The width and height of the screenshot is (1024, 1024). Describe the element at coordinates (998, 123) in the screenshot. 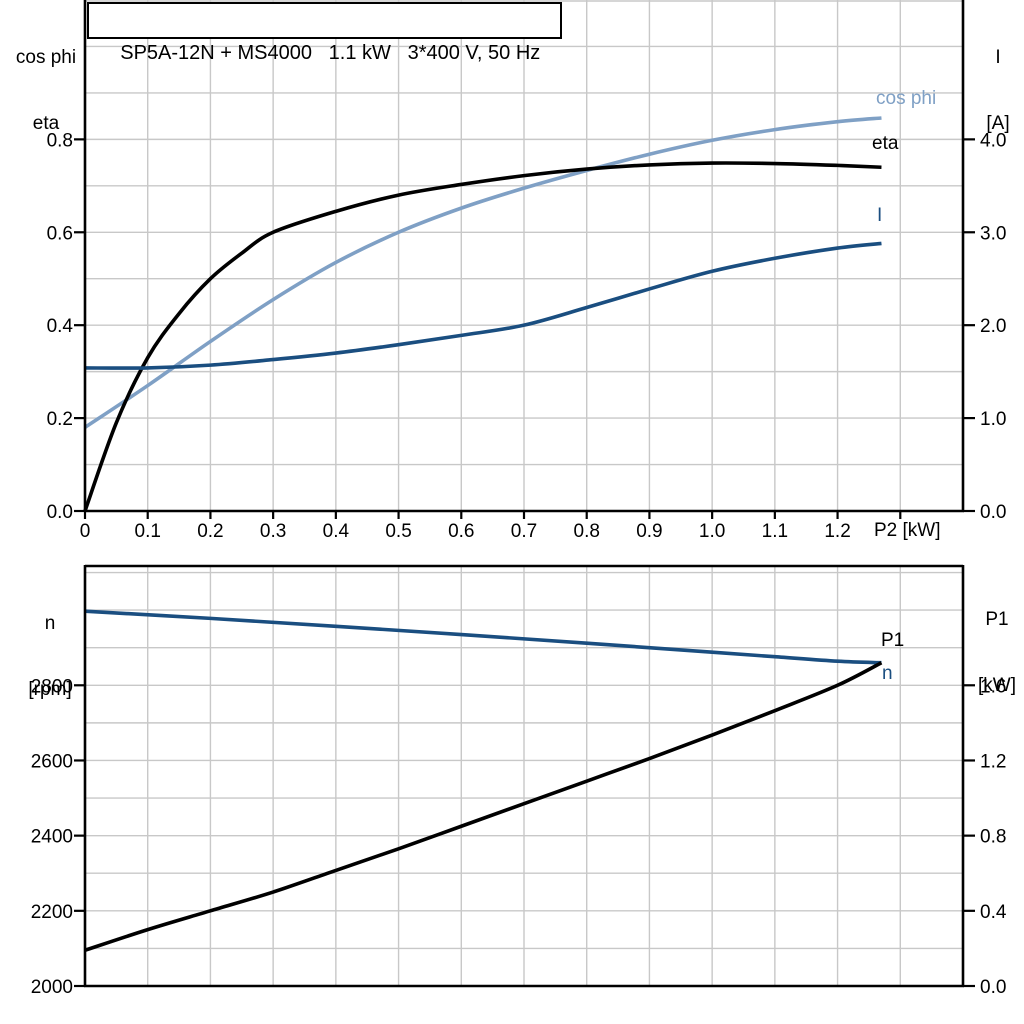

I see `axis-label-current-unit: [A]` at that location.